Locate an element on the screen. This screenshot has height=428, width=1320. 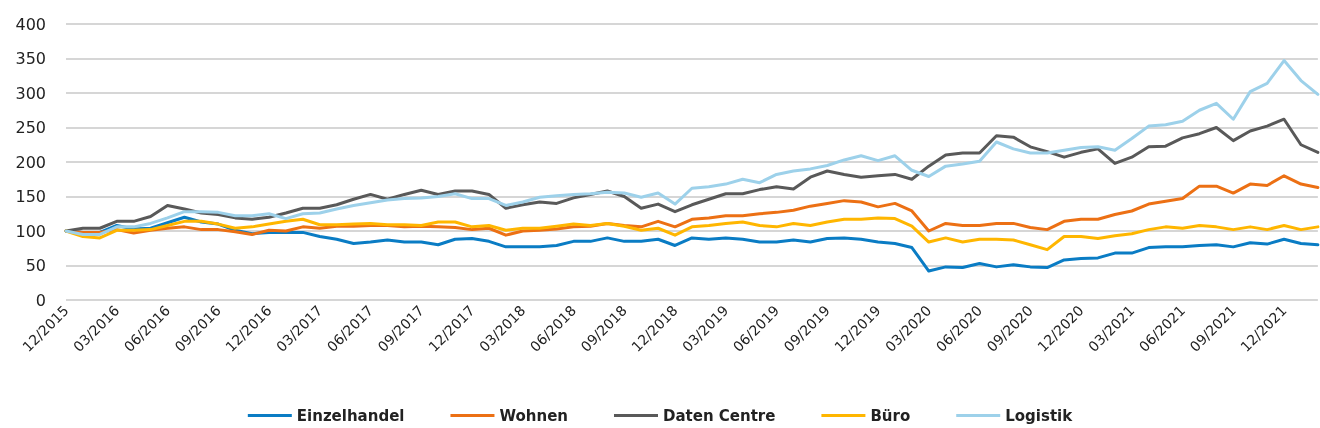
legend-label: Einzelhandel is located at coordinates (350, 415).